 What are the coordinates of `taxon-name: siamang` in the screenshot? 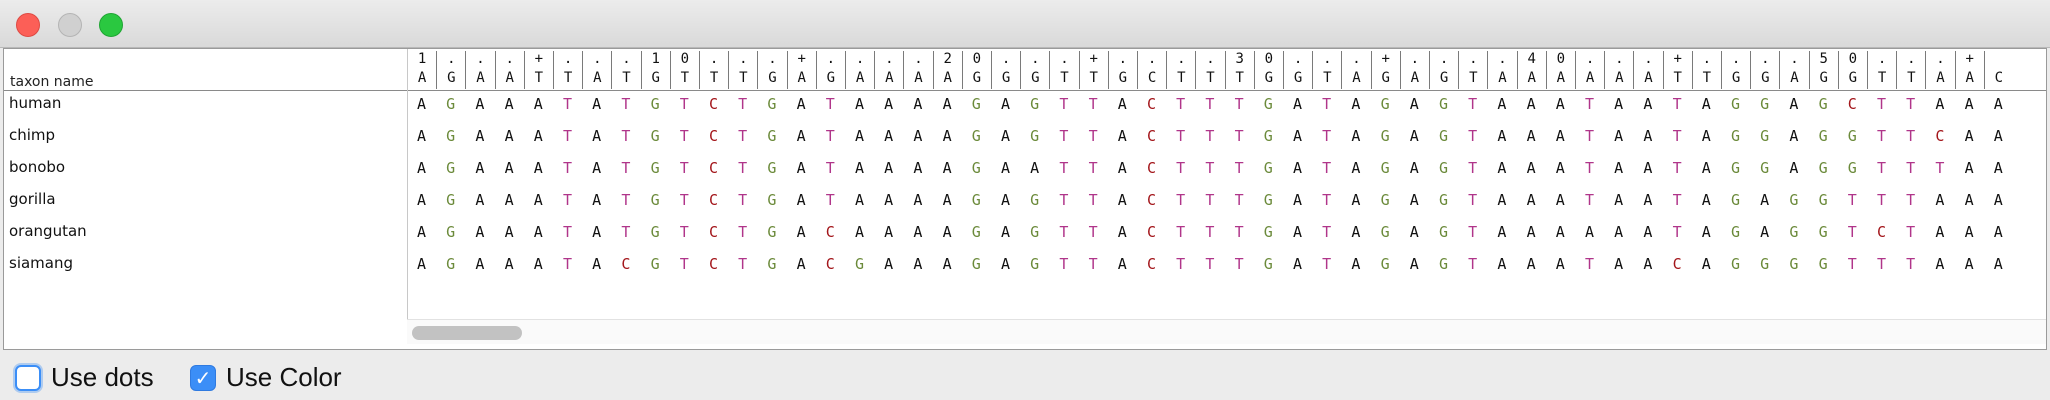 It's located at (41, 263).